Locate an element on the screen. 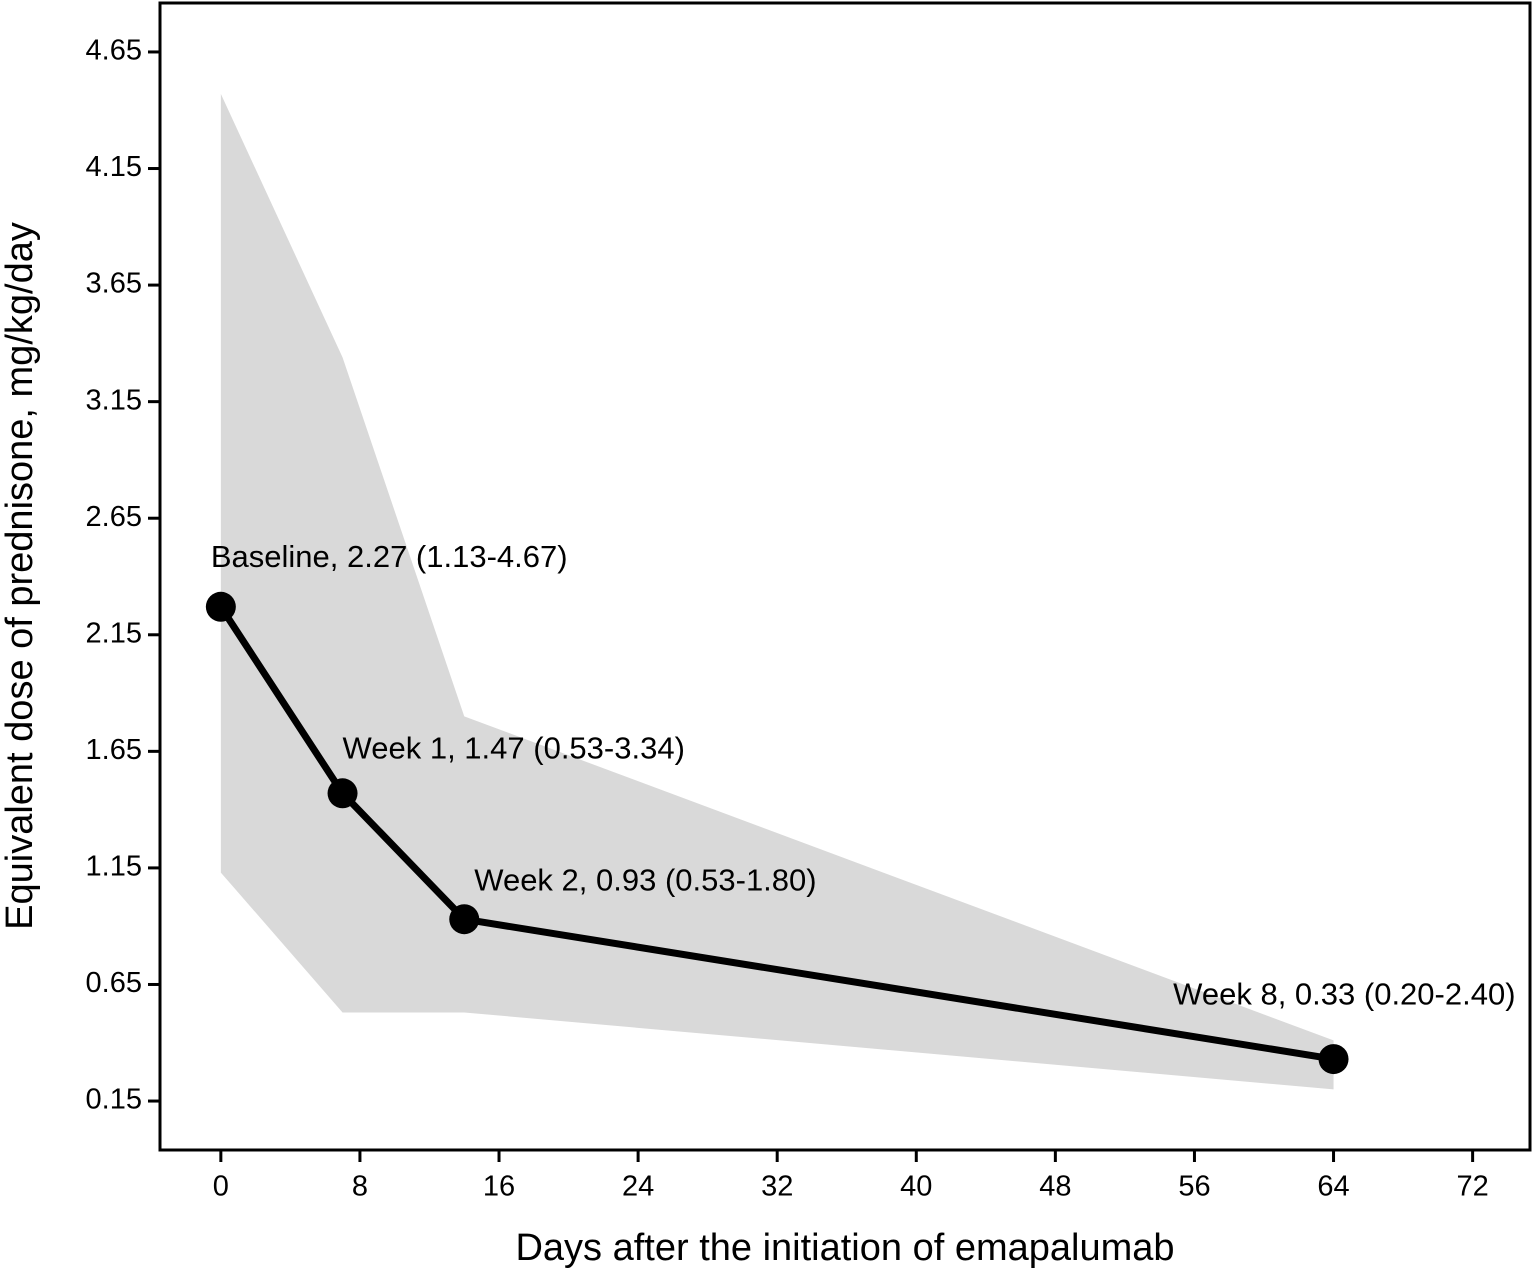  x-tick-label: 48 is located at coordinates (1055, 1187).